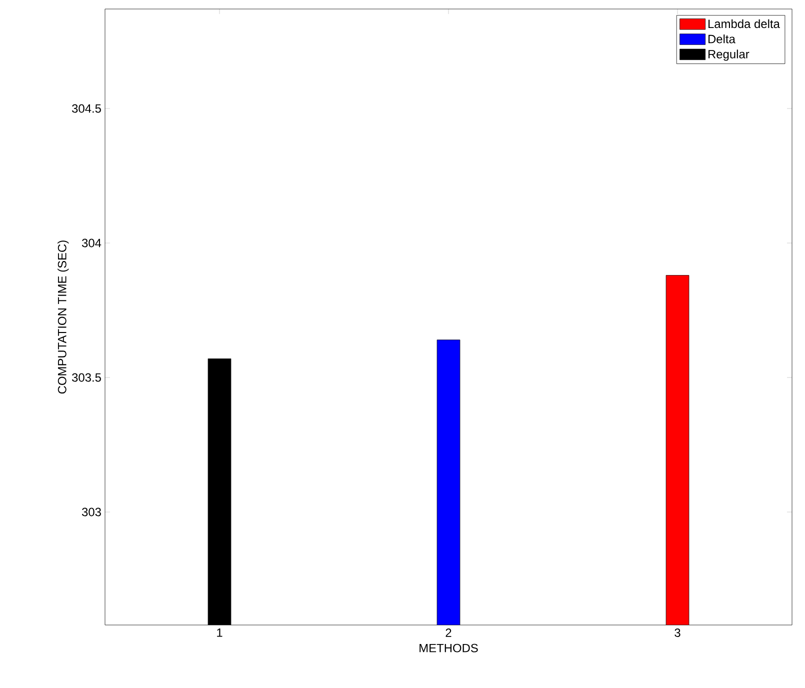 The width and height of the screenshot is (805, 688). Describe the element at coordinates (729, 55) in the screenshot. I see `legend-label: Regular` at that location.